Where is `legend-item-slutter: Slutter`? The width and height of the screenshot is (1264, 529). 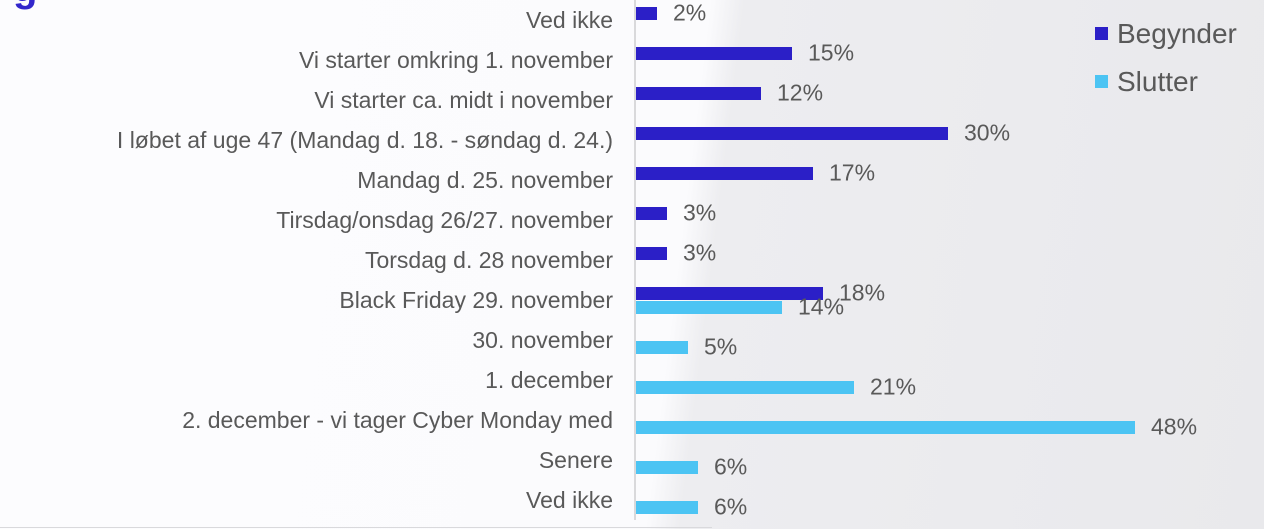 legend-item-slutter: Slutter is located at coordinates (1166, 81).